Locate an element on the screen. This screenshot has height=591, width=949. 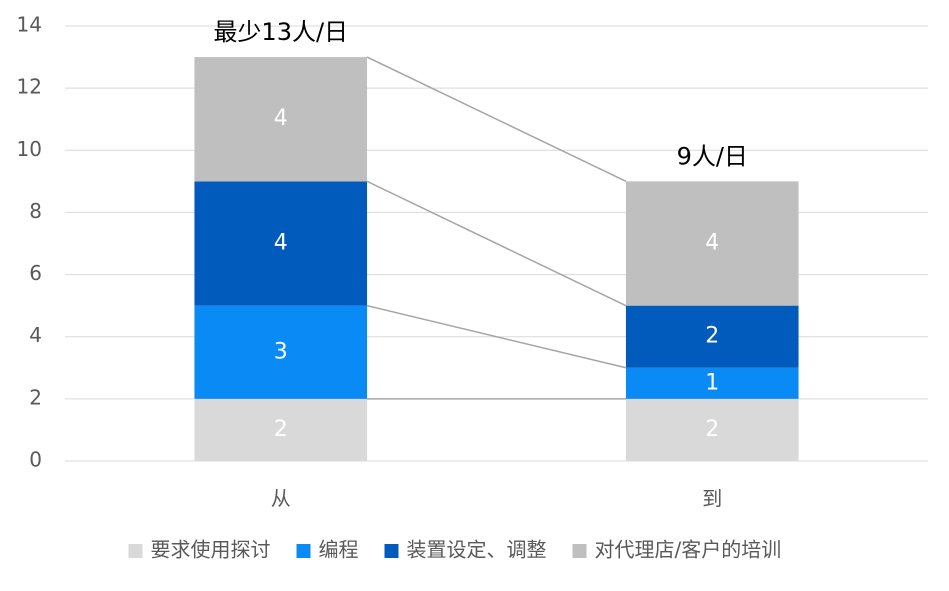
y-tick-label: 8 is located at coordinates (35, 211).